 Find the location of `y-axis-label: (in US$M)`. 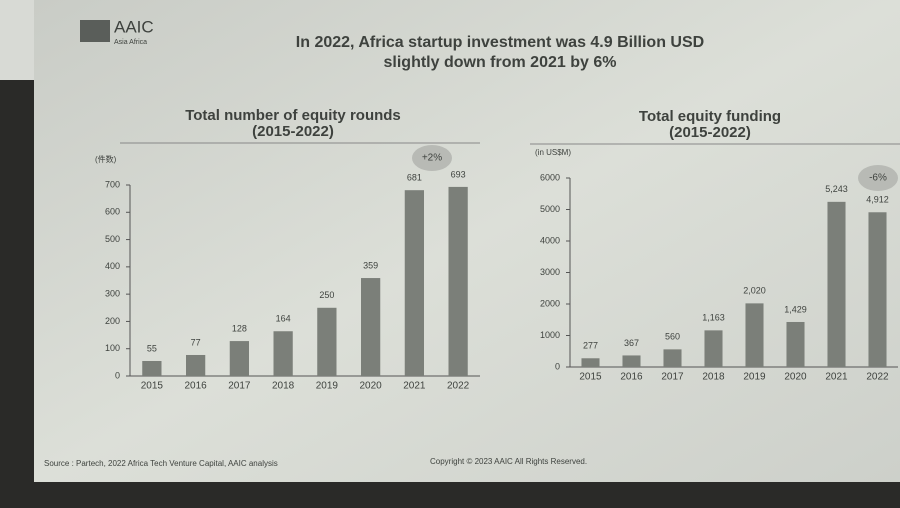

y-axis-label: (in US$M) is located at coordinates (553, 152).